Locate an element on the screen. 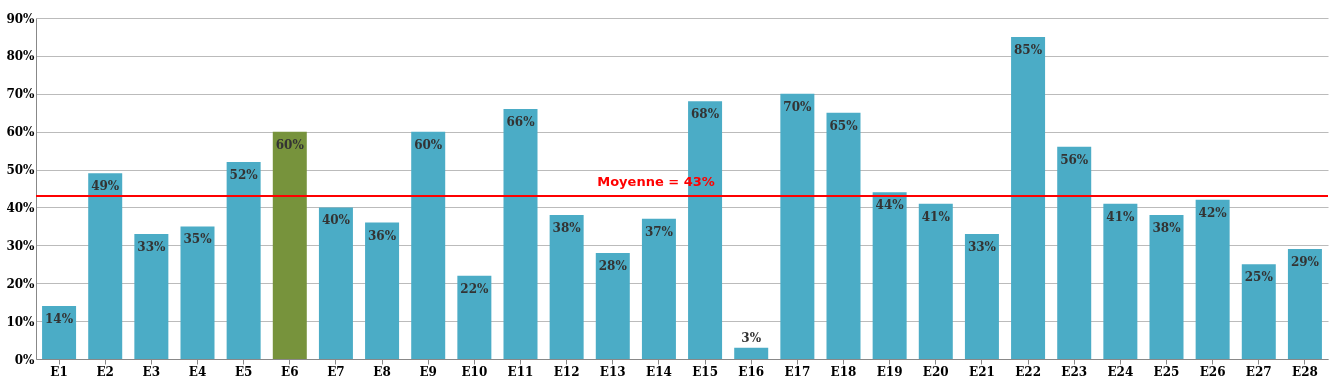 The width and height of the screenshot is (1339, 382). x-tick-label: E23 is located at coordinates (1074, 371).